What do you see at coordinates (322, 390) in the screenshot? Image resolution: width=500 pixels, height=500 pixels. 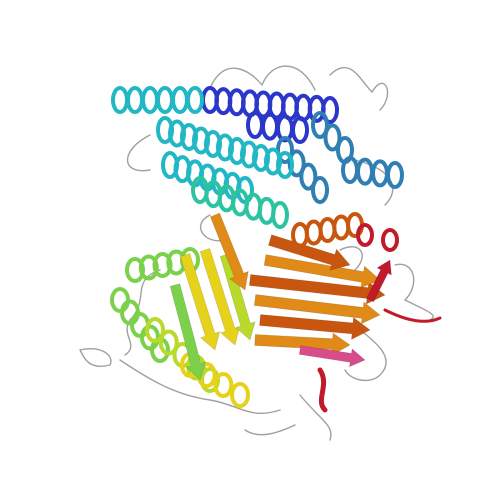 I see `coil-red-c-term` at bounding box center [322, 390].